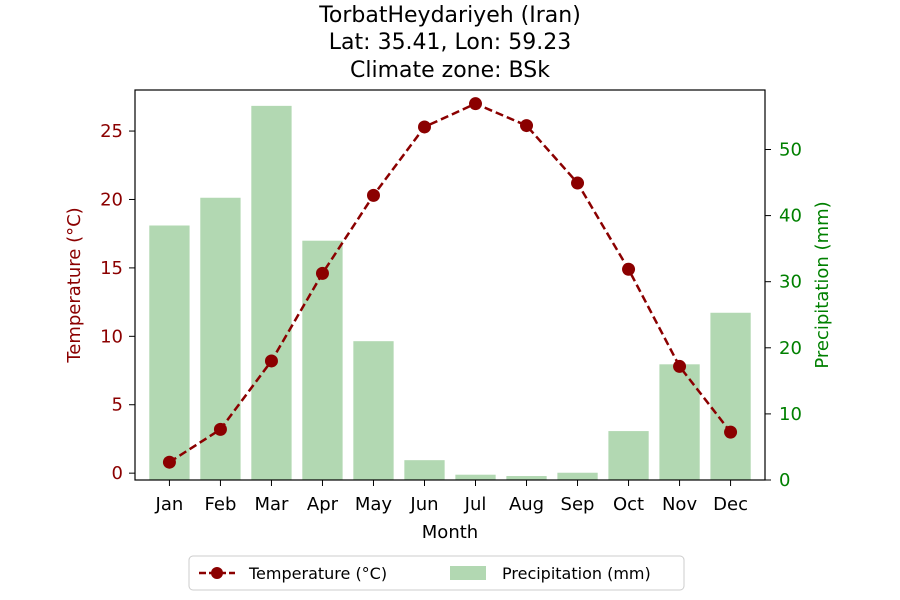 The height and width of the screenshot is (600, 900). Describe the element at coordinates (628, 504) in the screenshot. I see `x-tick-label-oct: Oct` at that location.